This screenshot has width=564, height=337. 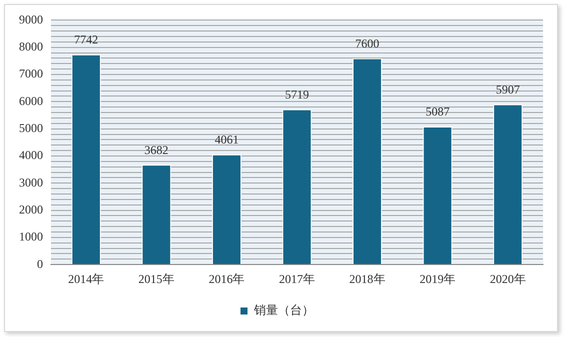 What do you see at coordinates (156, 279) in the screenshot?
I see `x-tick-label: 2015年` at bounding box center [156, 279].